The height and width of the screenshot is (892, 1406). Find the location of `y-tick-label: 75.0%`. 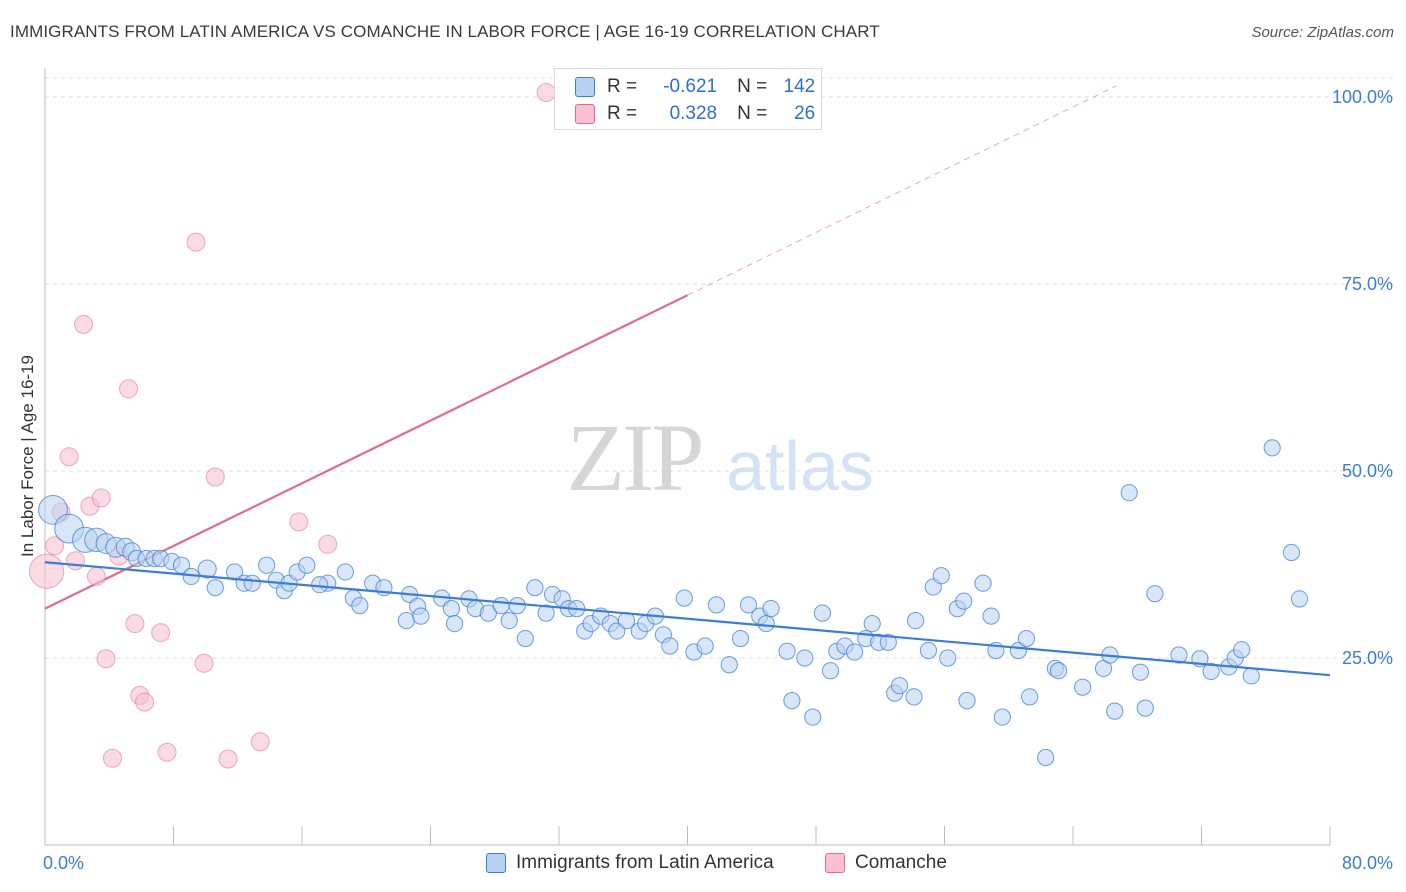

y-tick-label: 75.0% is located at coordinates (1367, 284).